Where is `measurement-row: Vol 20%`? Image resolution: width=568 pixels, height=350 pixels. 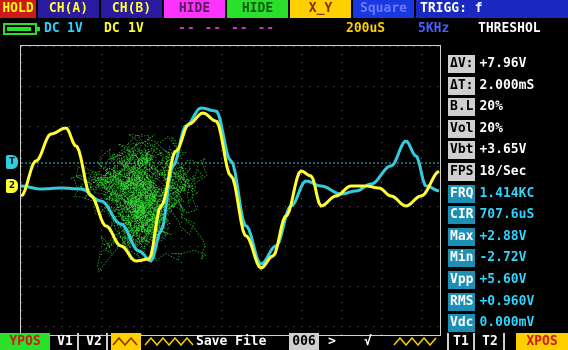
measurement-row: Vol 20% is located at coordinates (508, 128).